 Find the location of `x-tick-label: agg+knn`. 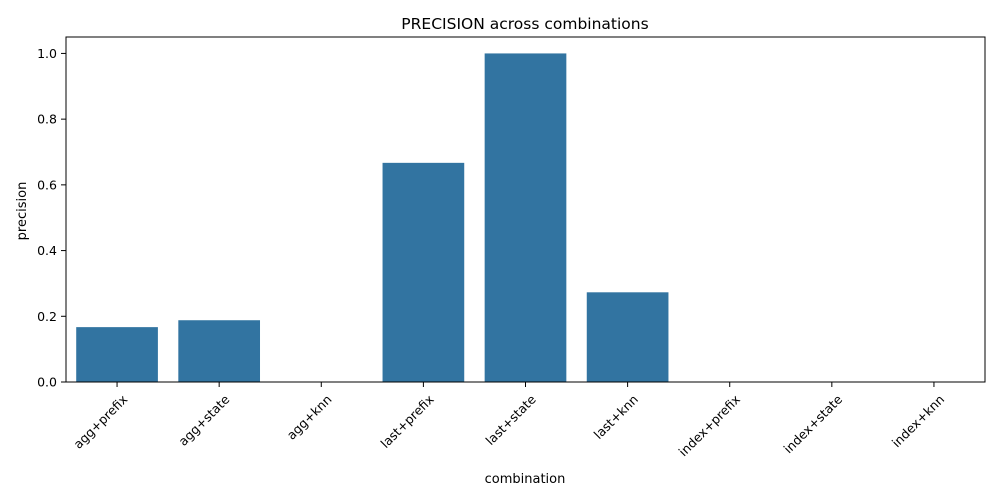

x-tick-label: agg+knn is located at coordinates (309, 417).